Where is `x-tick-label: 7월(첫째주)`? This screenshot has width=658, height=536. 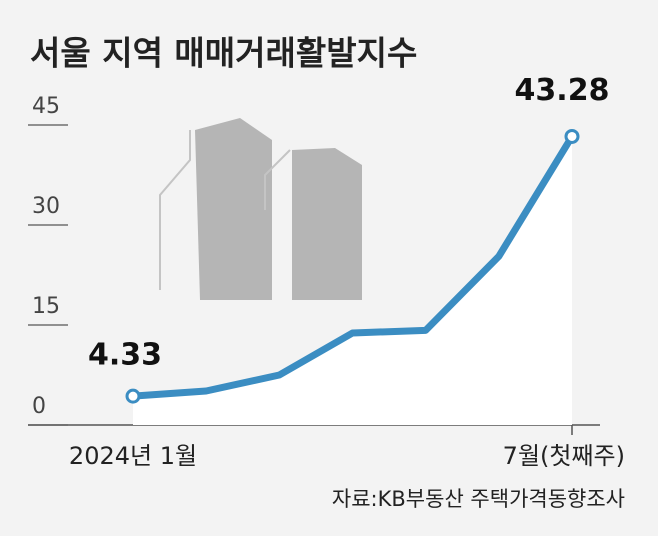
x-tick-label: 7월(첫째주) is located at coordinates (564, 456).